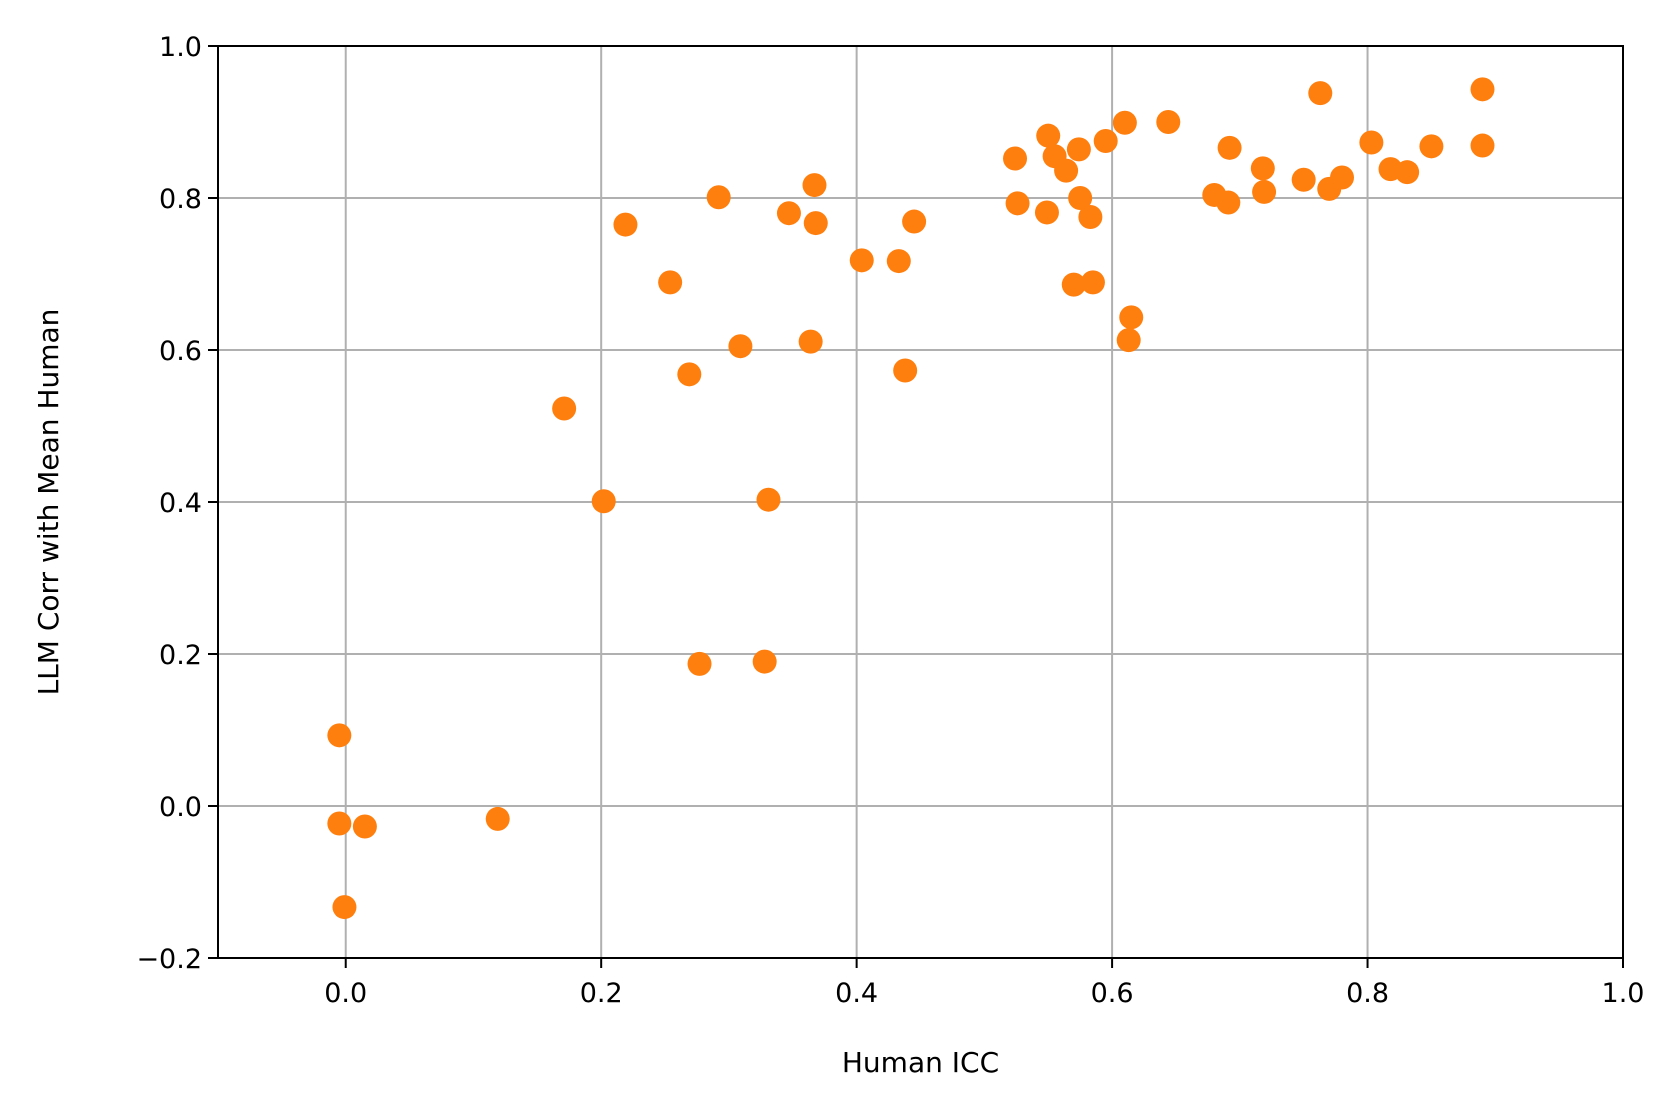 This screenshot has width=1675, height=1107. I want to click on y-axis: −0.2 0.0 0.2 0.4 0.6 0.8 1.0, so click(177, 503).